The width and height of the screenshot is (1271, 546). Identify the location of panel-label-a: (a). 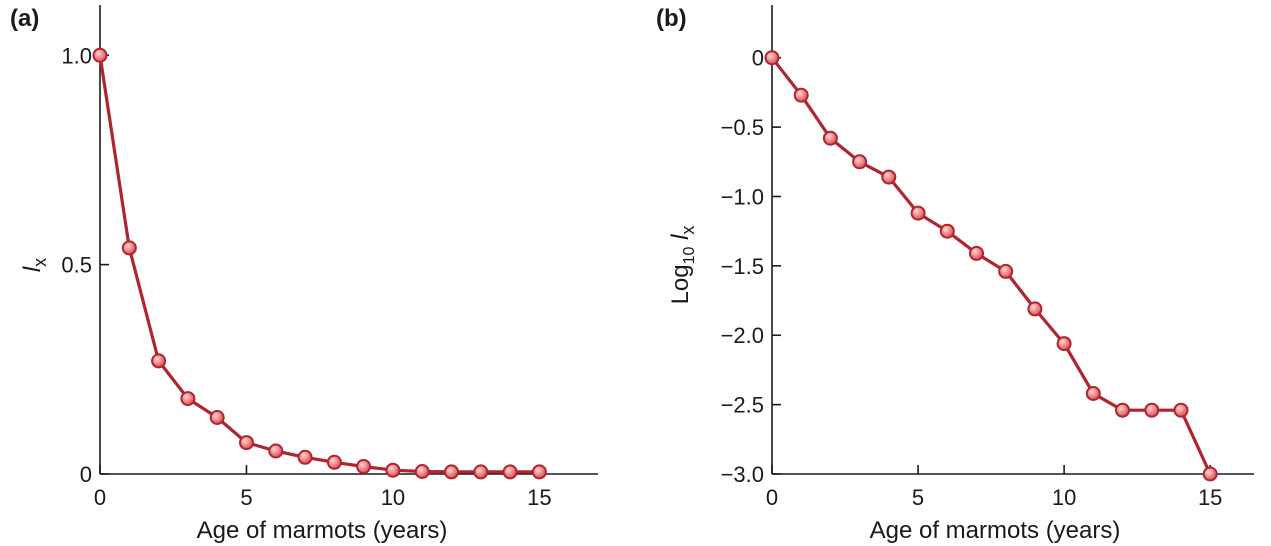
(24, 18).